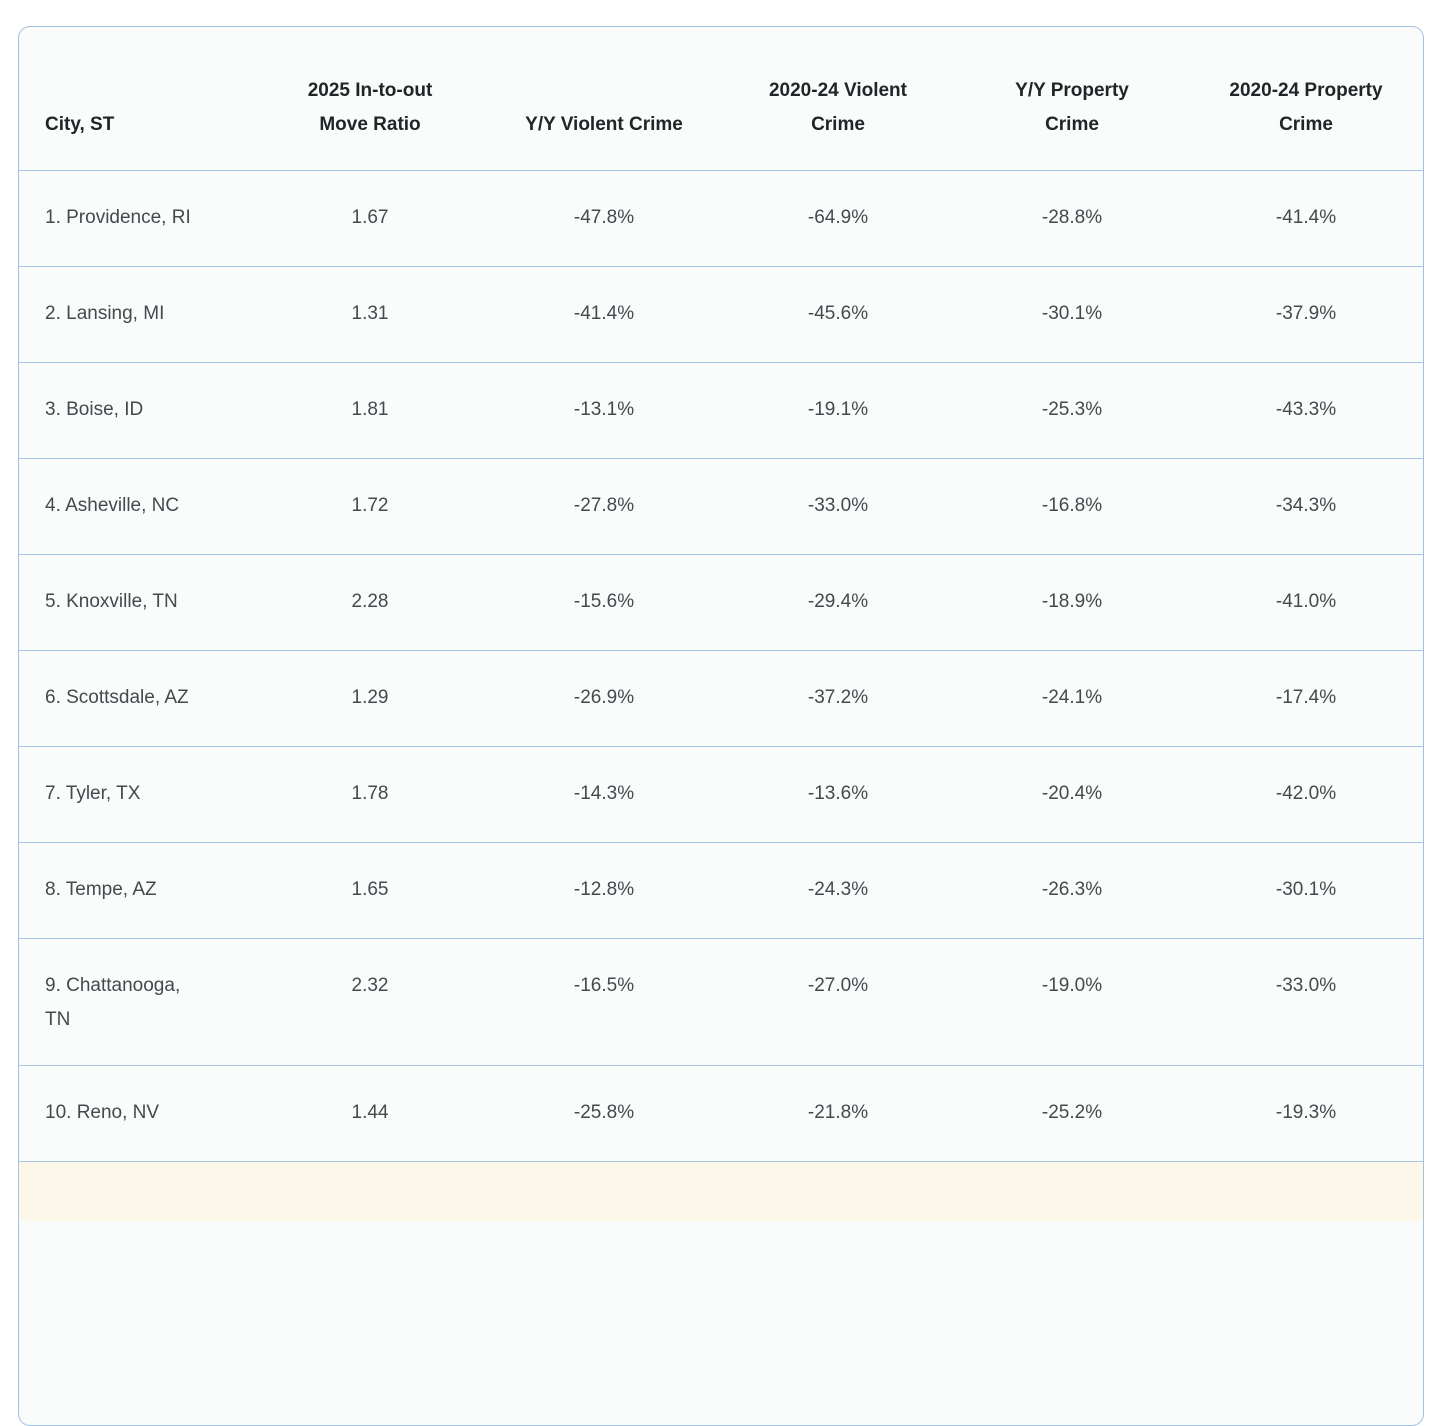 The image size is (1440, 1426). What do you see at coordinates (1072, 890) in the screenshot?
I see `yy-property-cell: -26.3%` at bounding box center [1072, 890].